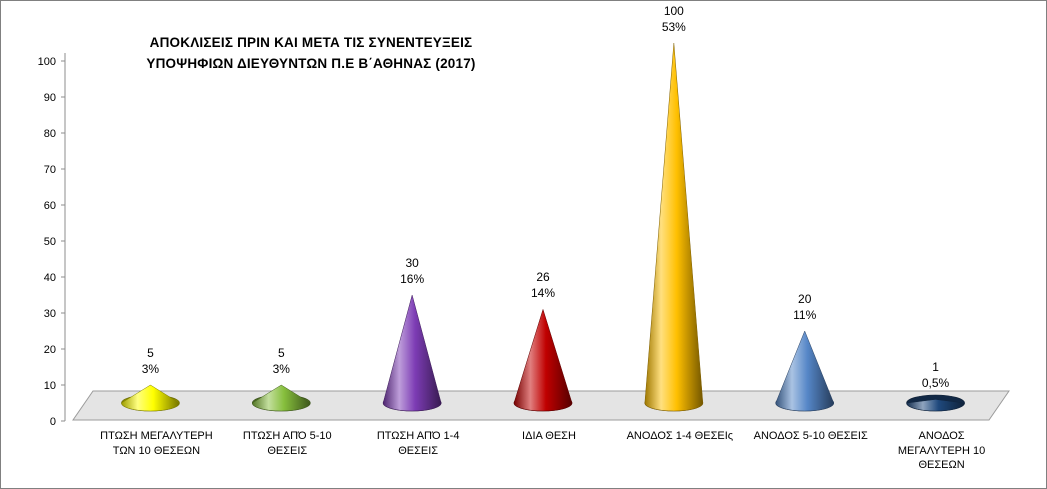  I want to click on y-tick-label: 20, so click(50, 350).